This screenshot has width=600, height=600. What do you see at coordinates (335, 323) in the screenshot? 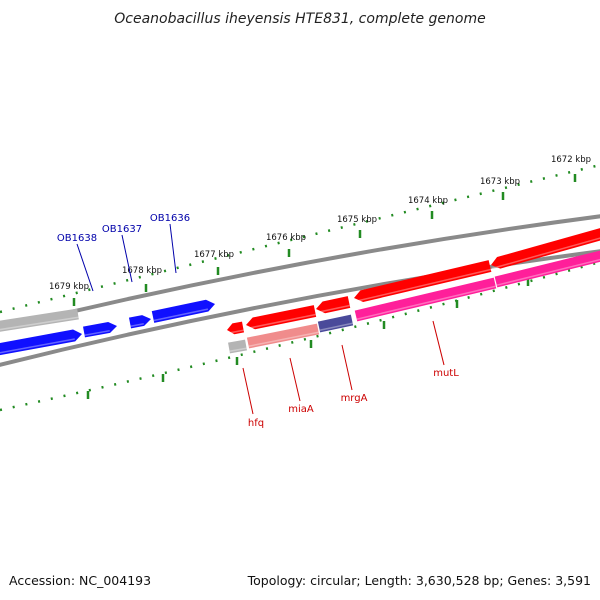
I see `gene-block-mrgA-lower` at bounding box center [335, 323].